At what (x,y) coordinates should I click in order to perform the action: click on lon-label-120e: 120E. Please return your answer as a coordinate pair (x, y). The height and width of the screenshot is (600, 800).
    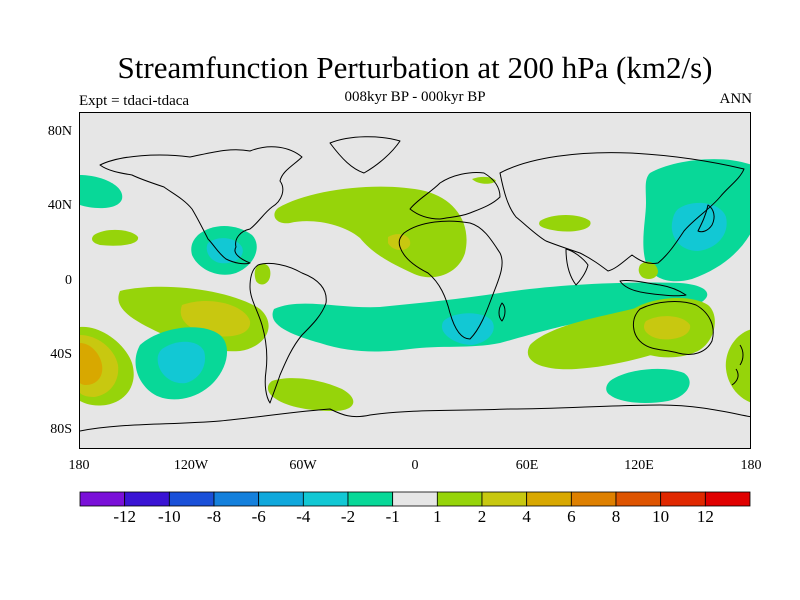
    Looking at the image, I should click on (639, 465).